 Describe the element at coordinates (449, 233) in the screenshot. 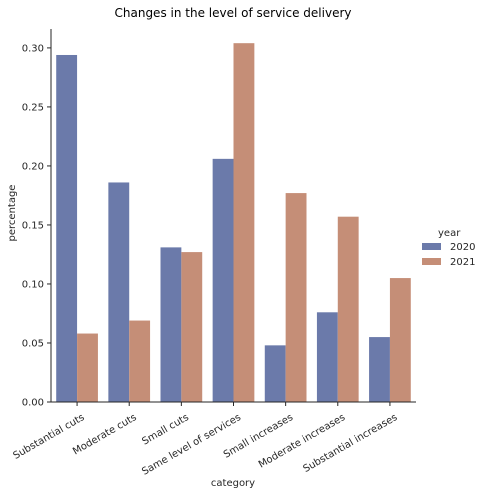

I see `legend-title: year` at that location.